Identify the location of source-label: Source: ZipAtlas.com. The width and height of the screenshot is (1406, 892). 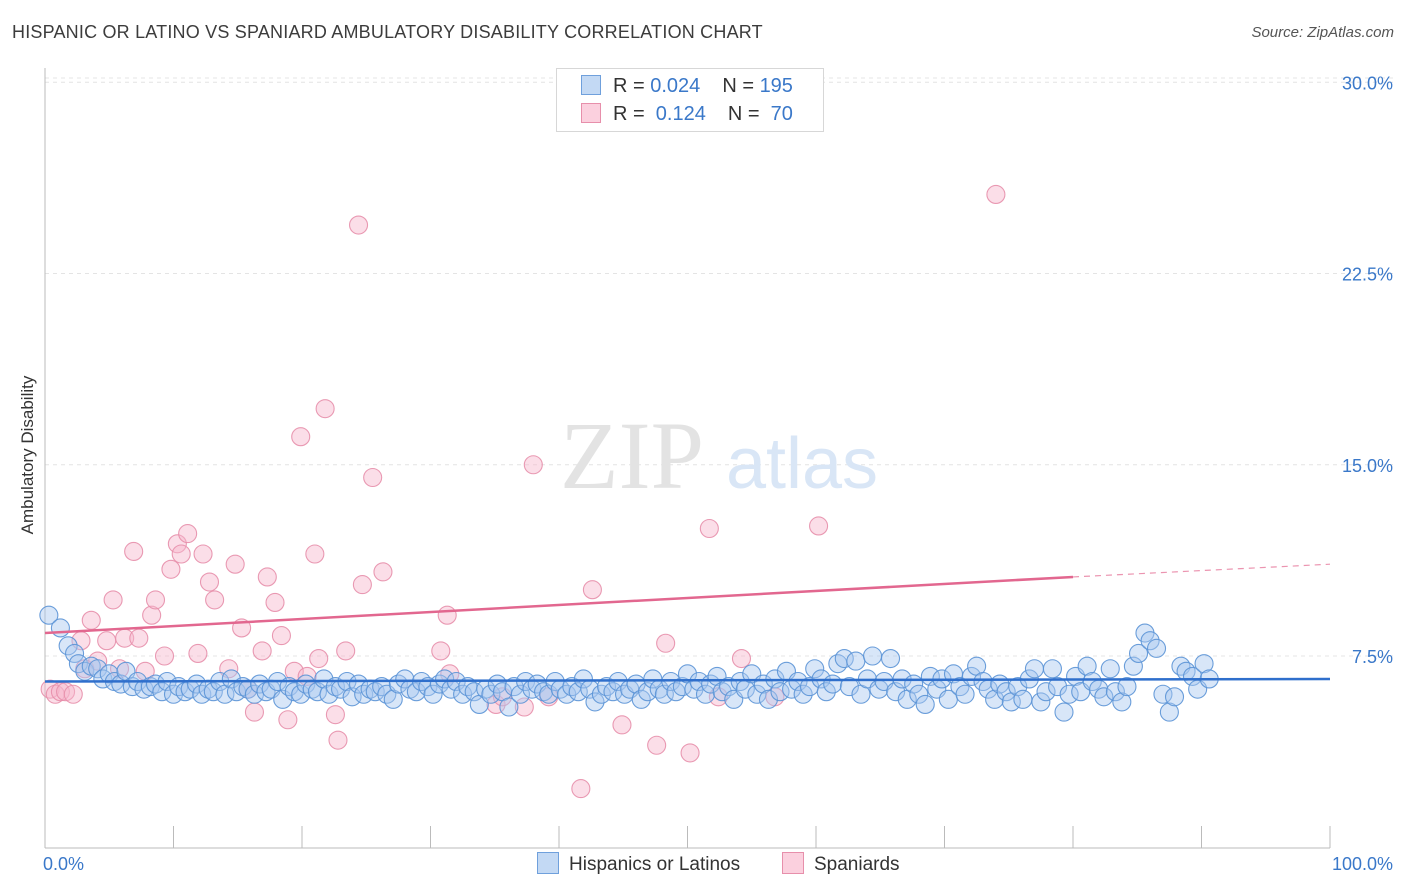
(1322, 32).